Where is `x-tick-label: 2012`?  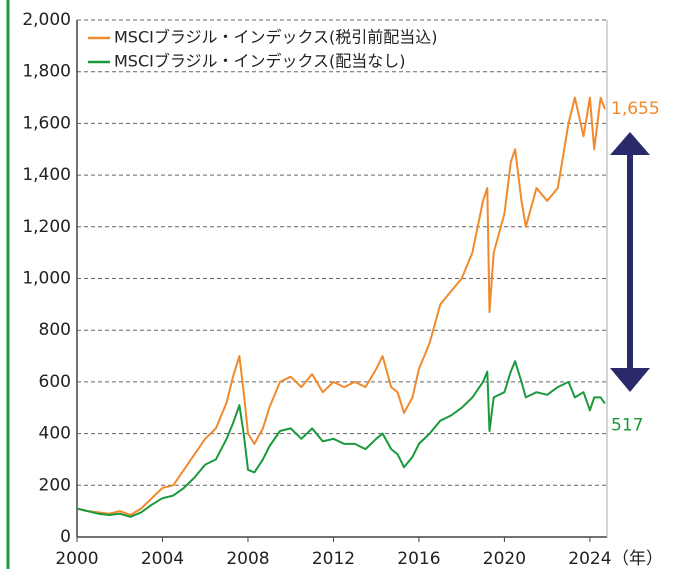 x-tick-label: 2012 is located at coordinates (333, 559).